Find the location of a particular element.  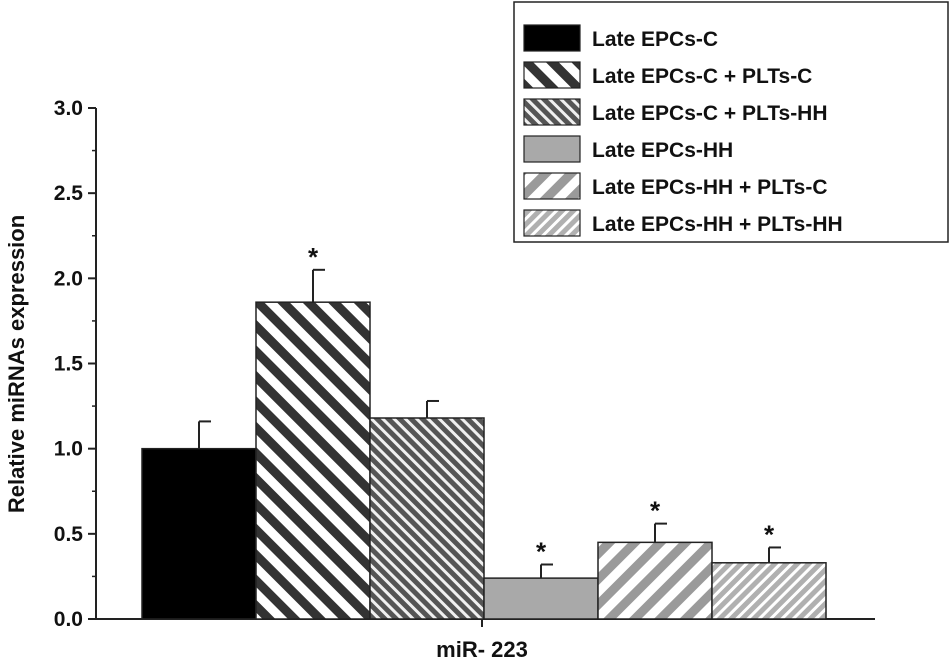

legend-label: Late EPCs-HH is located at coordinates (662, 150).